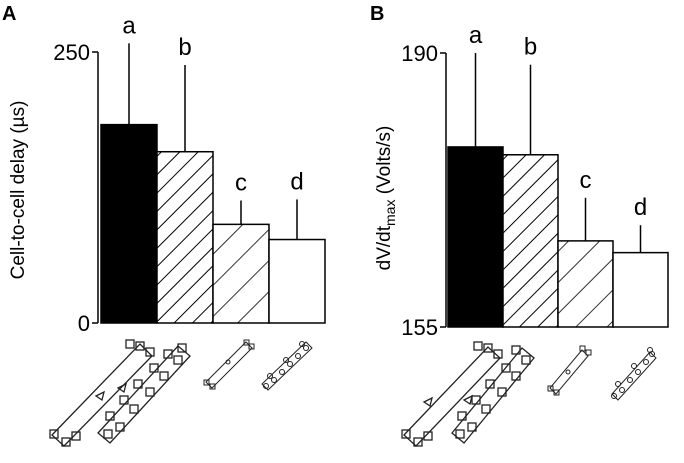 The height and width of the screenshot is (463, 684). What do you see at coordinates (84, 323) in the screenshot?
I see `y-tick-label: 0` at bounding box center [84, 323].